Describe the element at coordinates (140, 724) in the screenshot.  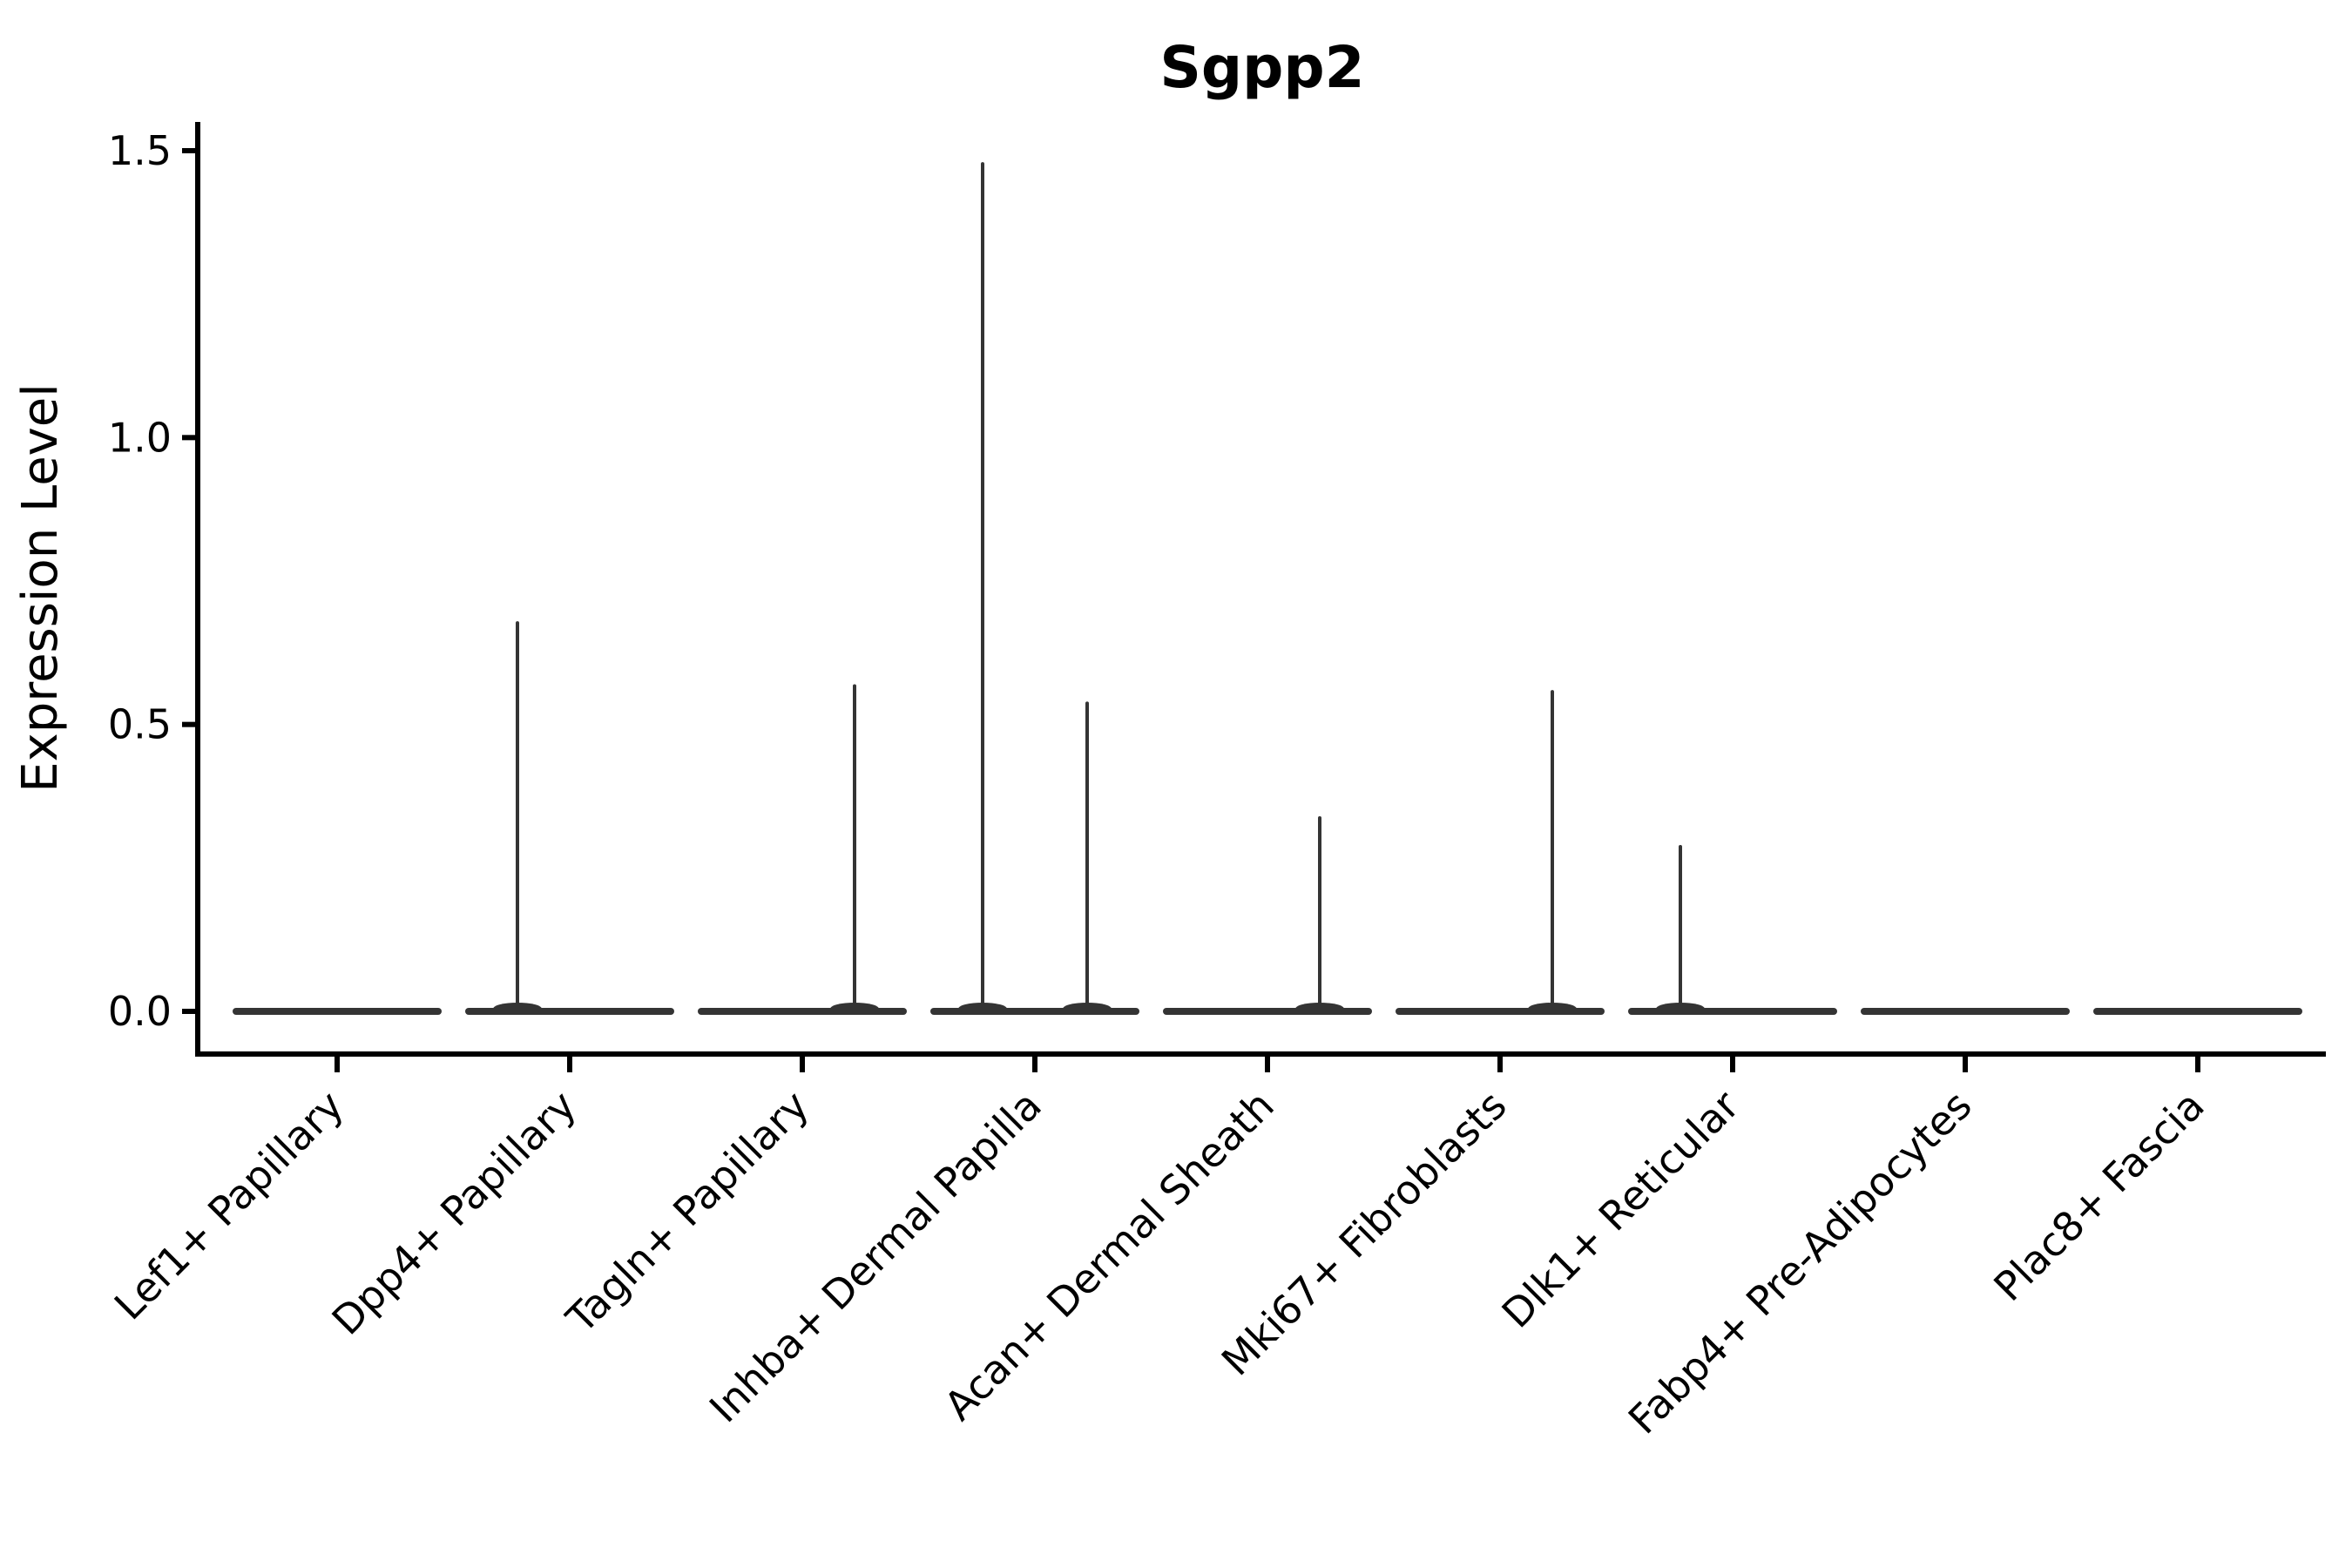
I see `y-tick-label: 0.5` at that location.